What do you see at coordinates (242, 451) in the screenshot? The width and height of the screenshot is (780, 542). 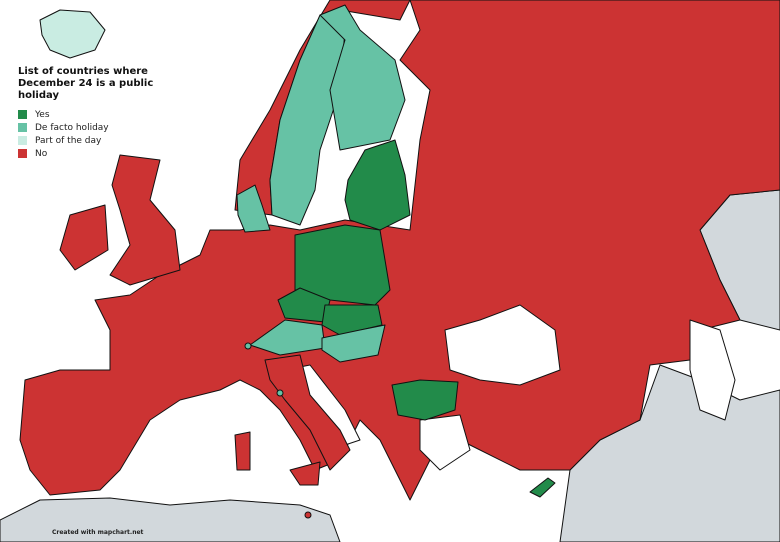 I see `sardinia` at bounding box center [242, 451].